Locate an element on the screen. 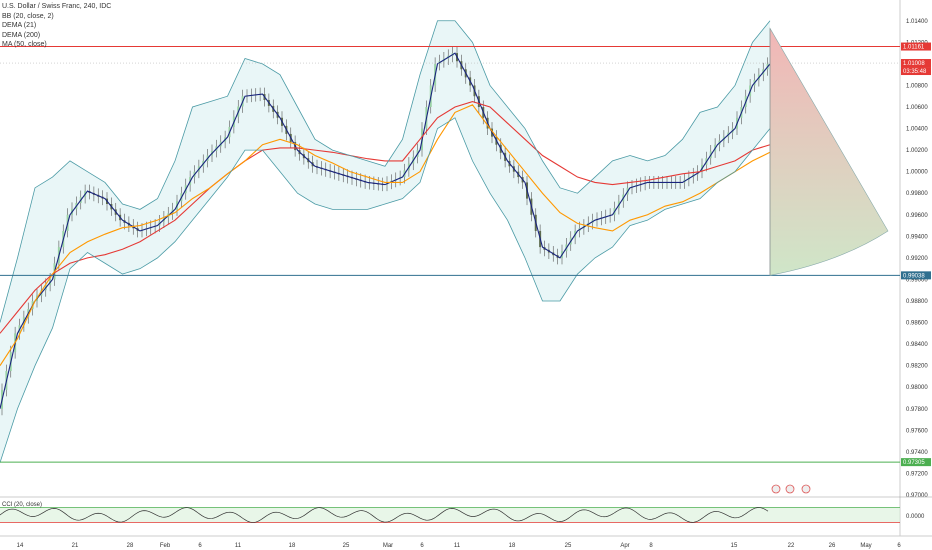 This screenshot has height=550, width=932. price-tag-label-0: 1.01161 is located at coordinates (914, 48).